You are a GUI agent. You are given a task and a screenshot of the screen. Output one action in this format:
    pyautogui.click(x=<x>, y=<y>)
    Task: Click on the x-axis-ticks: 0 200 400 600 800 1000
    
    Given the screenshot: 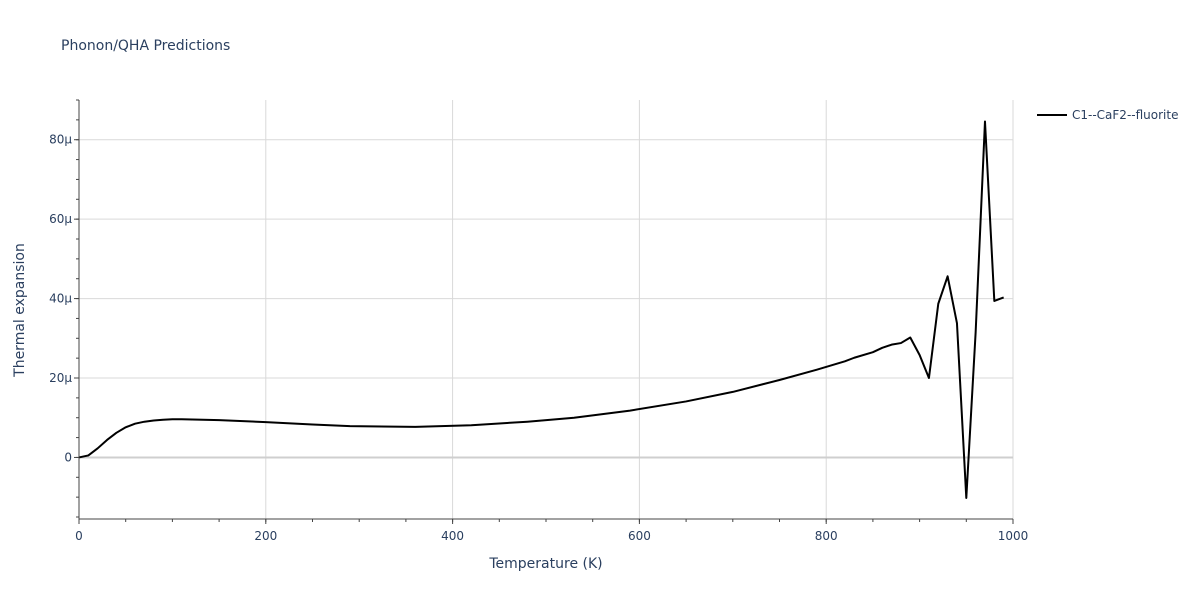 What is the action you would take?
    pyautogui.click(x=551, y=531)
    